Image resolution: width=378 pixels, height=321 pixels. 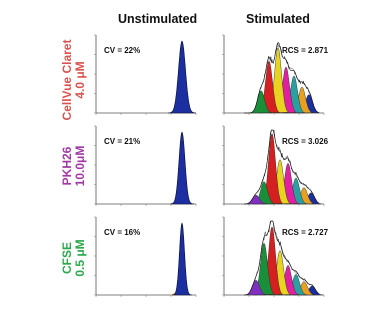 What do you see at coordinates (305, 141) in the screenshot?
I see `panel-annotation: RCS = 3.026` at bounding box center [305, 141].